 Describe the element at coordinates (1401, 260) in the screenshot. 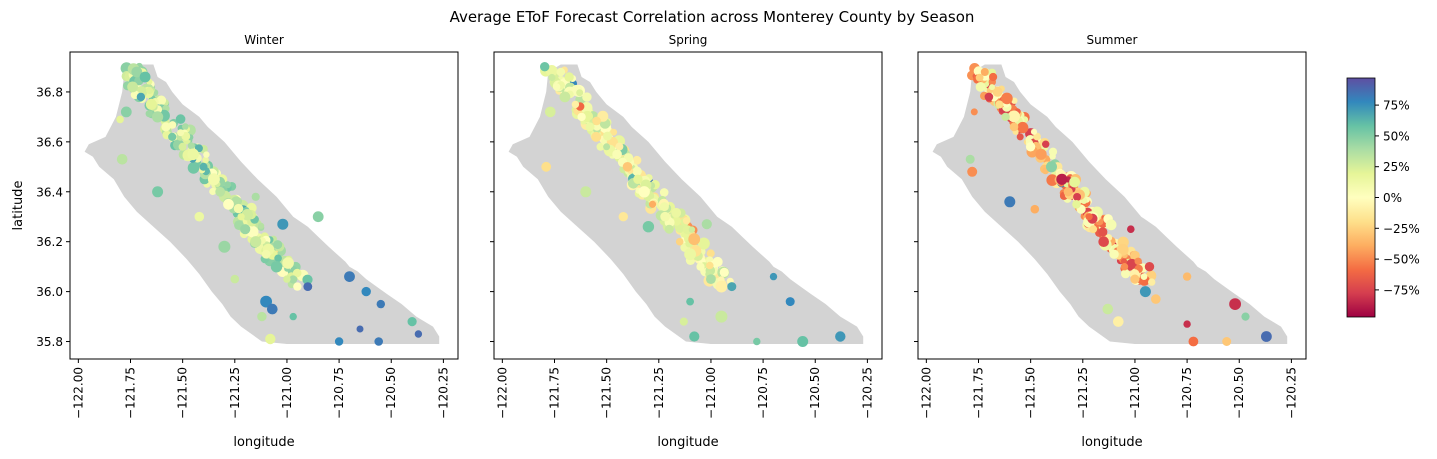

I see `colorbar-tick-label: −50%` at that location.